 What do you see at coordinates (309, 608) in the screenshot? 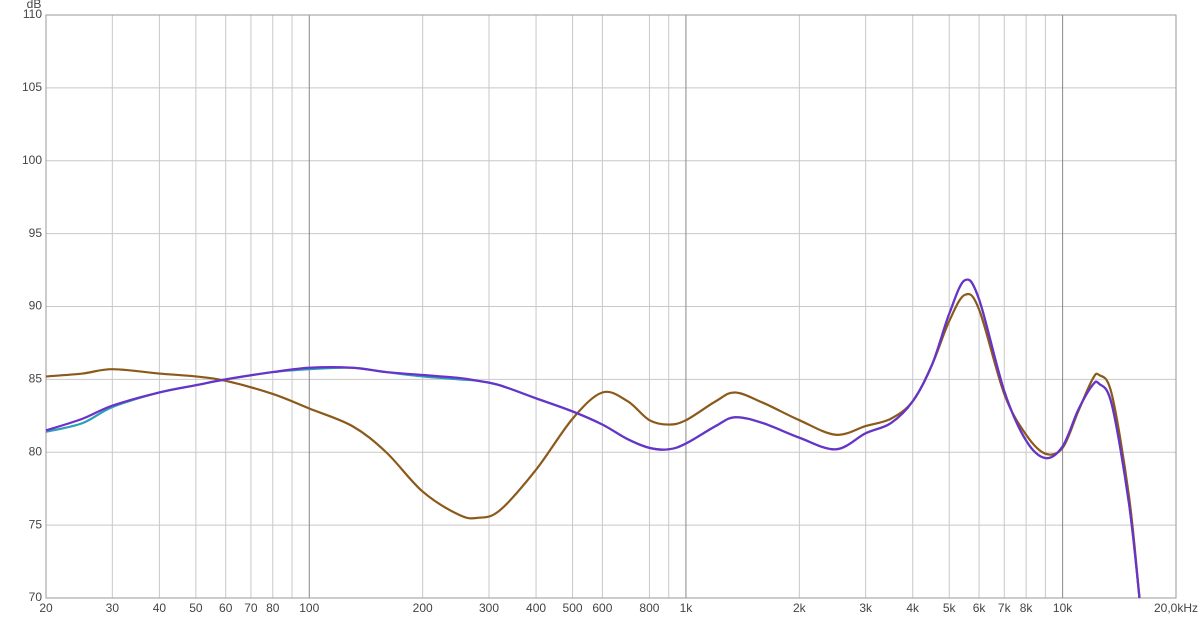
I see `x-tick-label: 100` at bounding box center [309, 608].